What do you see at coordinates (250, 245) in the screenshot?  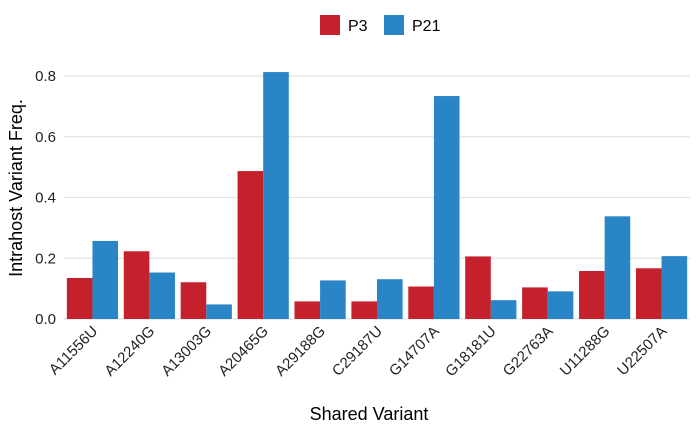 I see `bar-p3-a20465g` at bounding box center [250, 245].